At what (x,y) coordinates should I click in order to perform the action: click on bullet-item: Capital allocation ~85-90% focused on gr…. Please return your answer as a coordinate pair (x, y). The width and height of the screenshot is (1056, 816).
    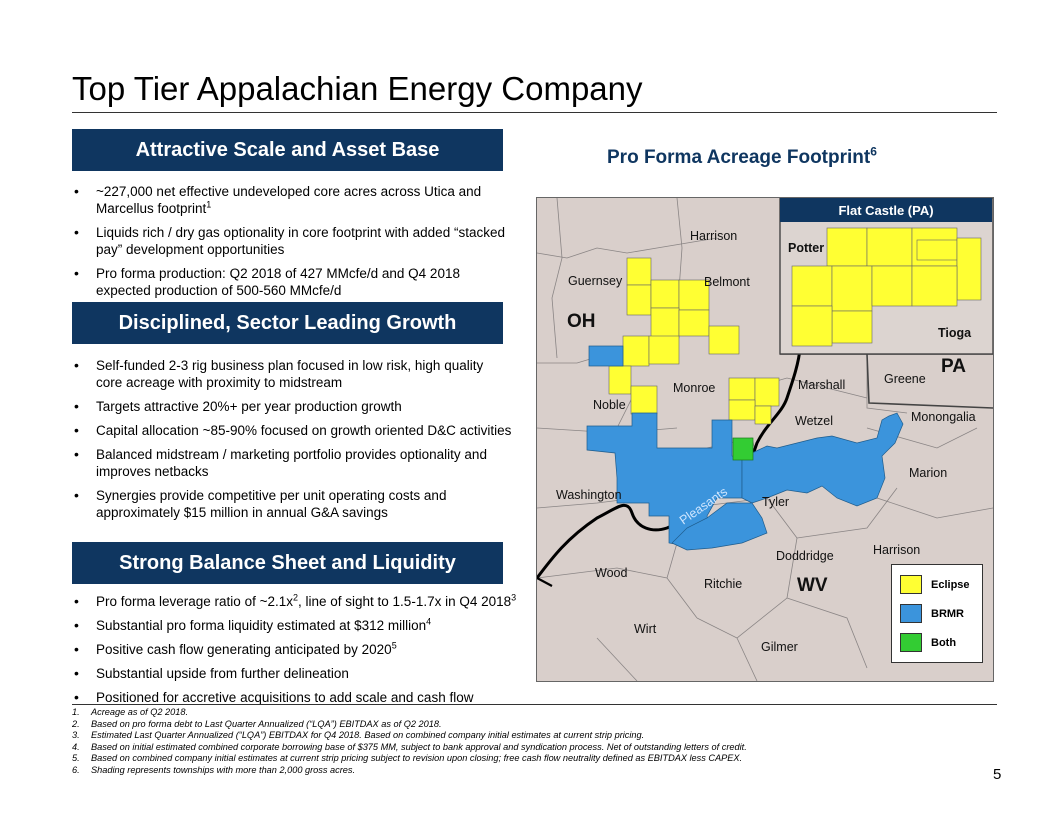
    Looking at the image, I should click on (292, 430).